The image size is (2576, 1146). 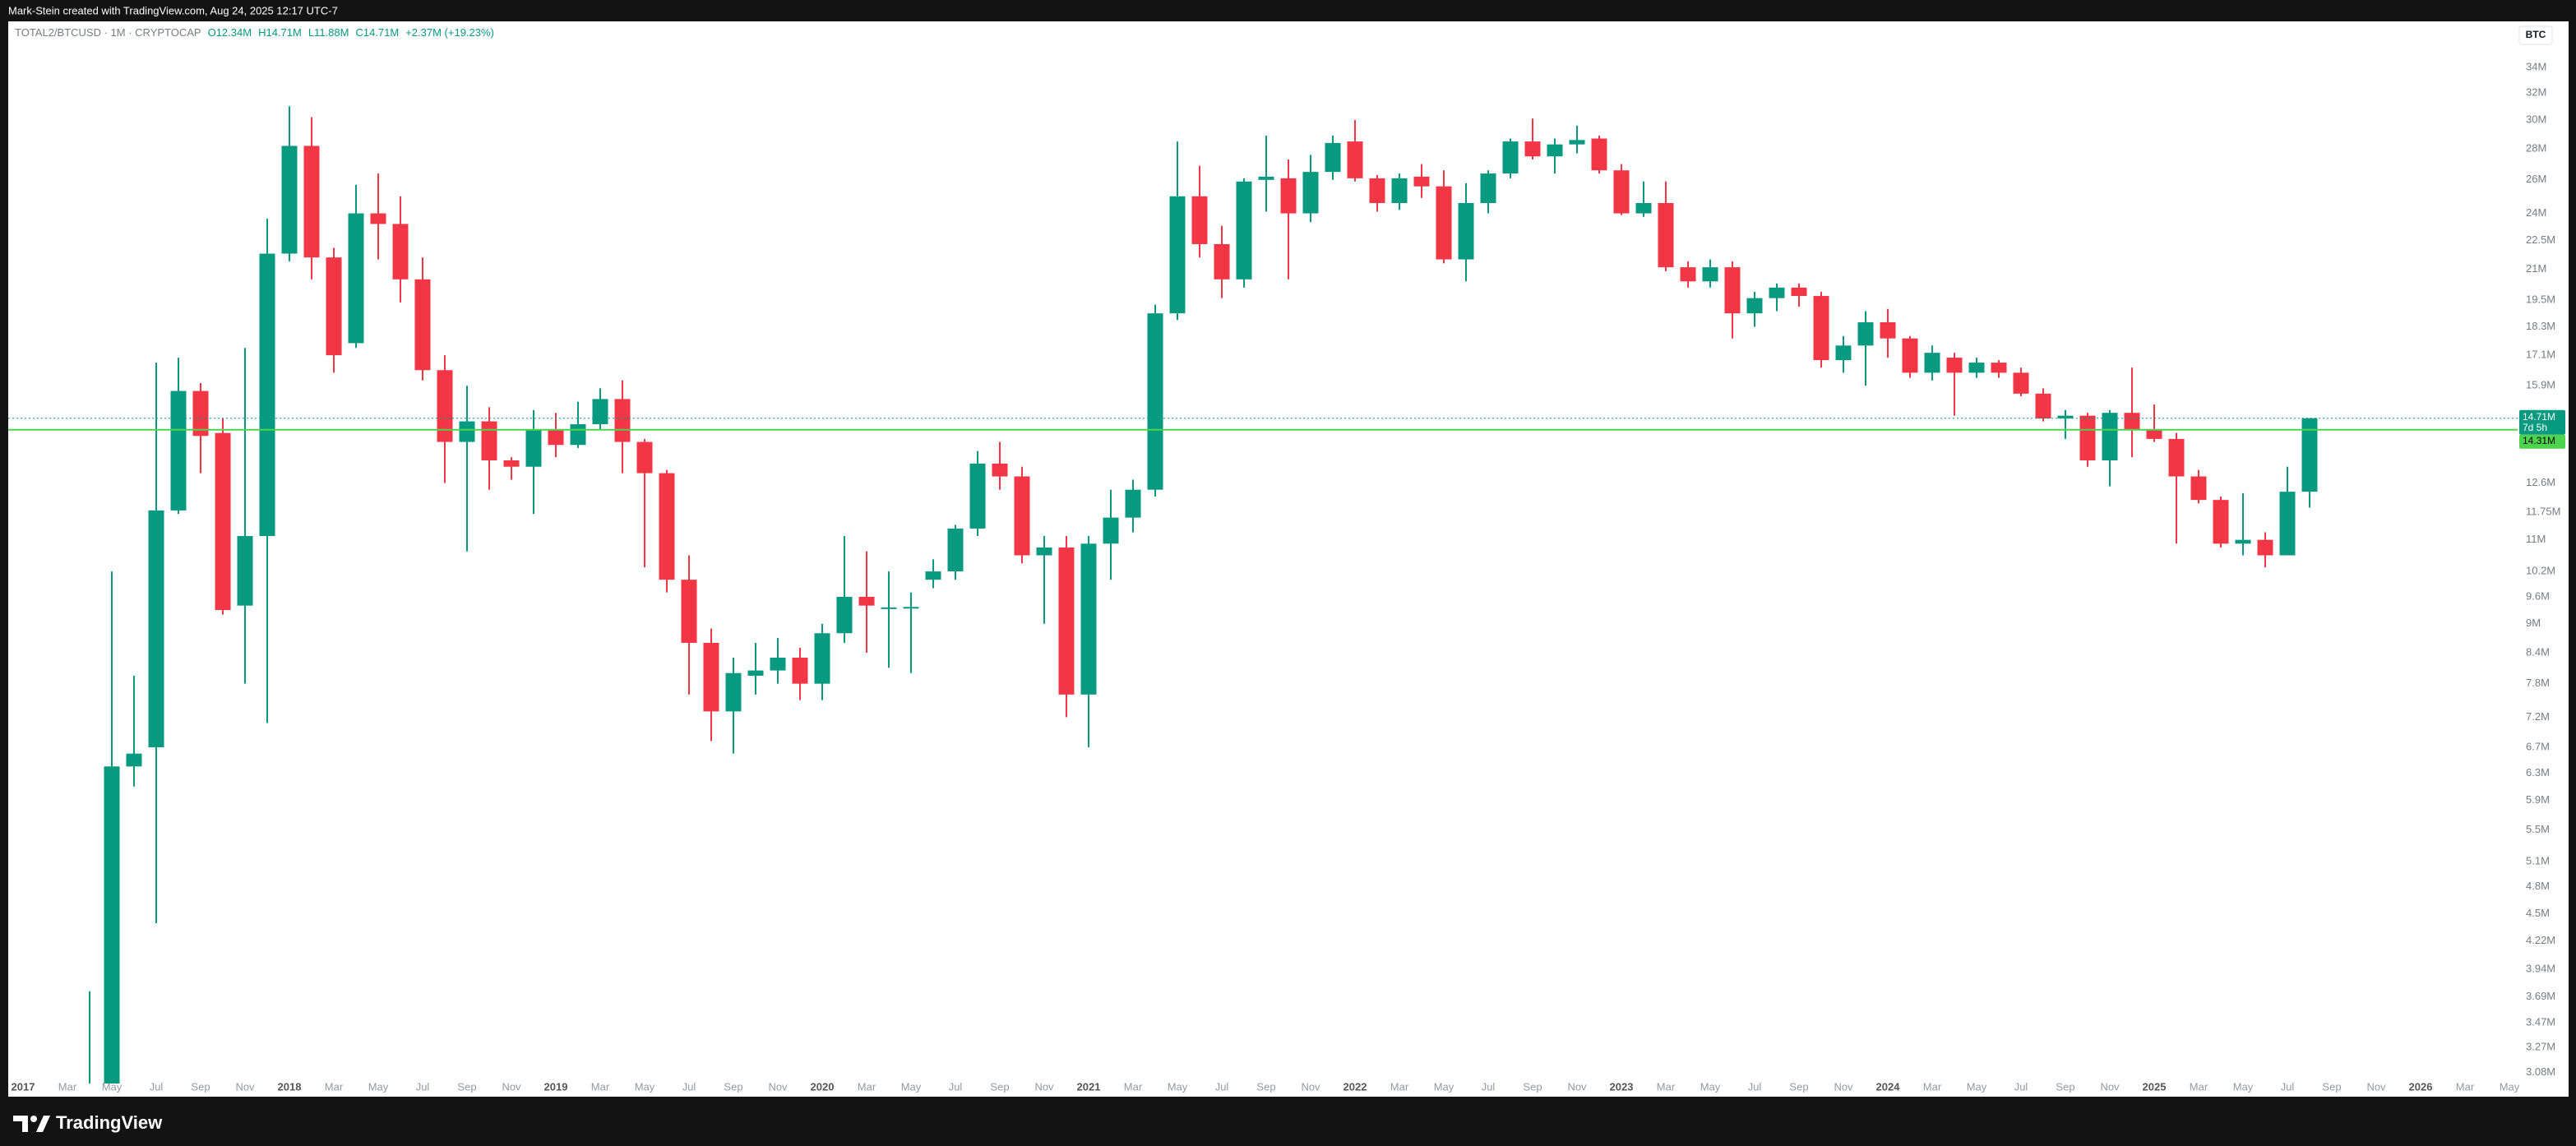 What do you see at coordinates (31, 1124) in the screenshot?
I see `brand-logo` at bounding box center [31, 1124].